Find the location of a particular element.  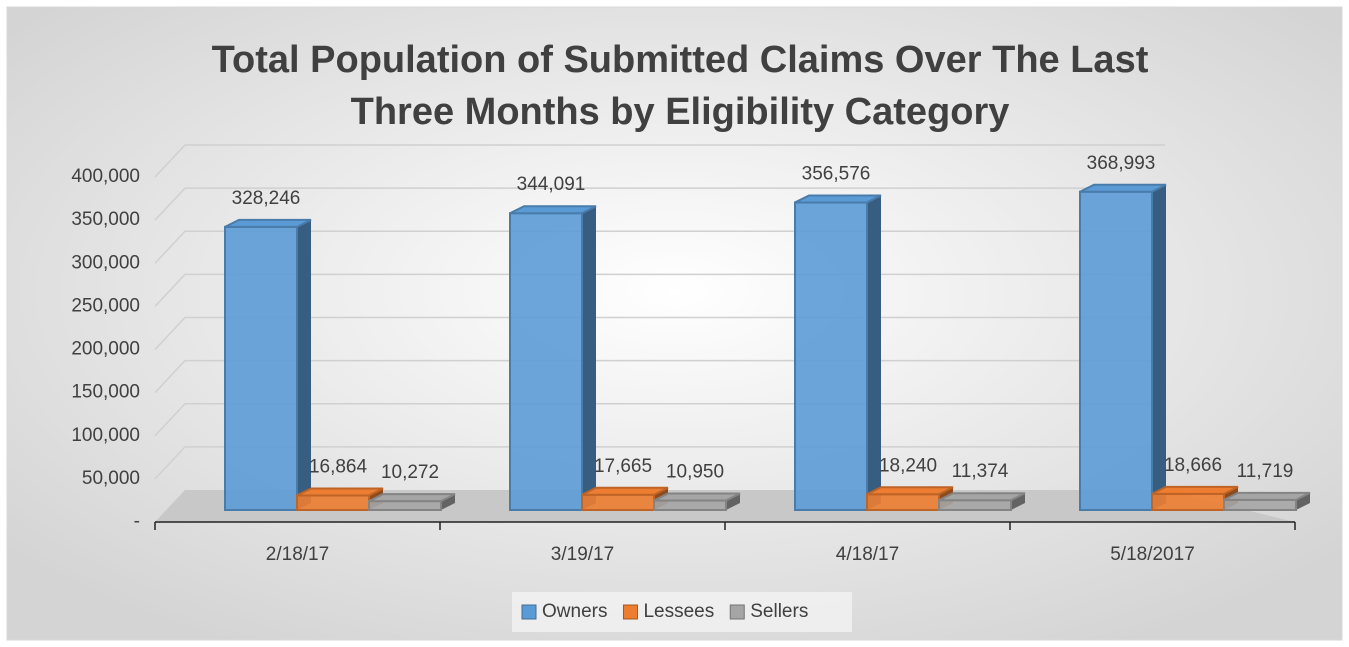

legend-box is located at coordinates (682, 612).